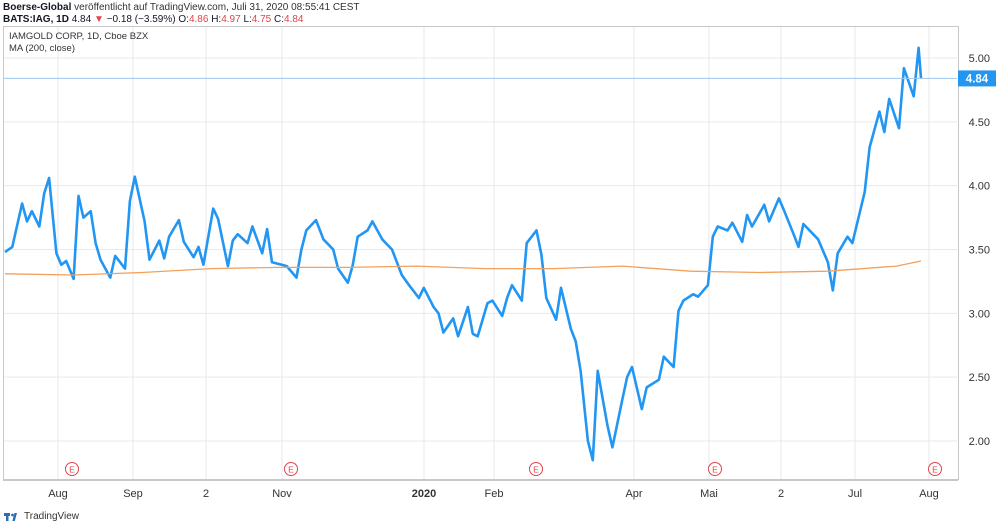 The width and height of the screenshot is (1000, 528). I want to click on x-tick-label: Nov, so click(282, 494).